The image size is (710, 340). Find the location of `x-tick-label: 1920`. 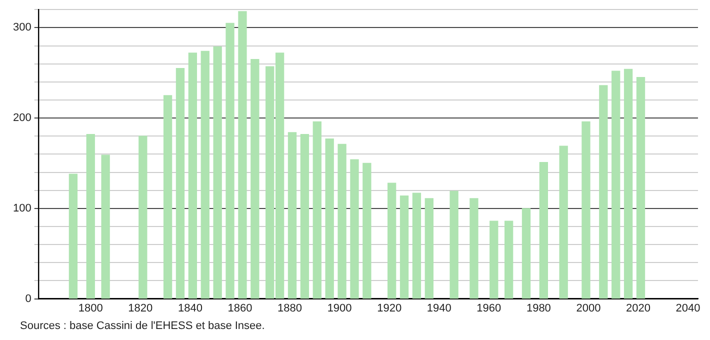

x-tick-label: 1920 is located at coordinates (389, 308).